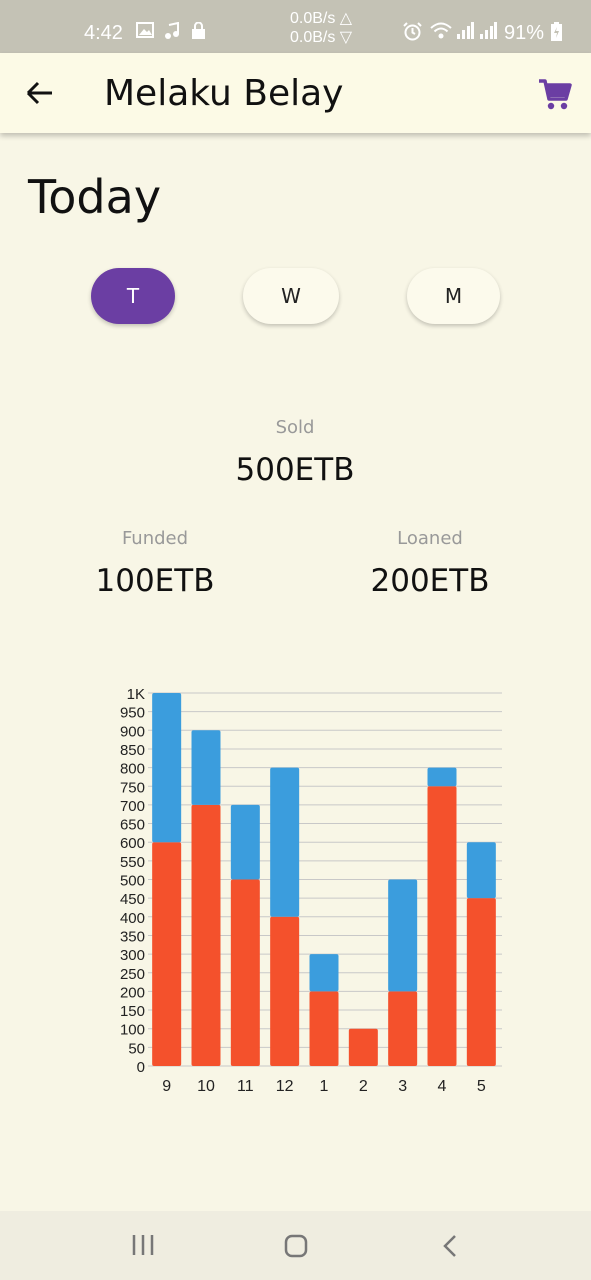 The width and height of the screenshot is (591, 1280). Describe the element at coordinates (324, 1086) in the screenshot. I see `x-tick-label: 1` at that location.